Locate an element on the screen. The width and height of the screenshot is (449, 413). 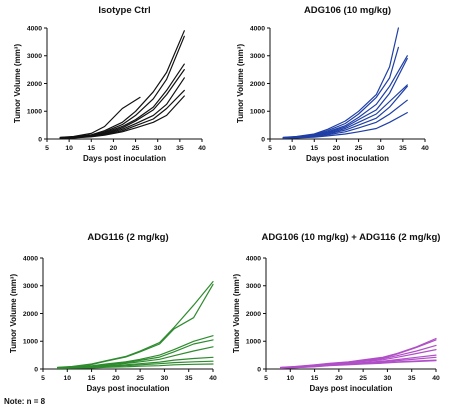
panel-title: Isotype Ctrl is located at coordinates (124, 10).